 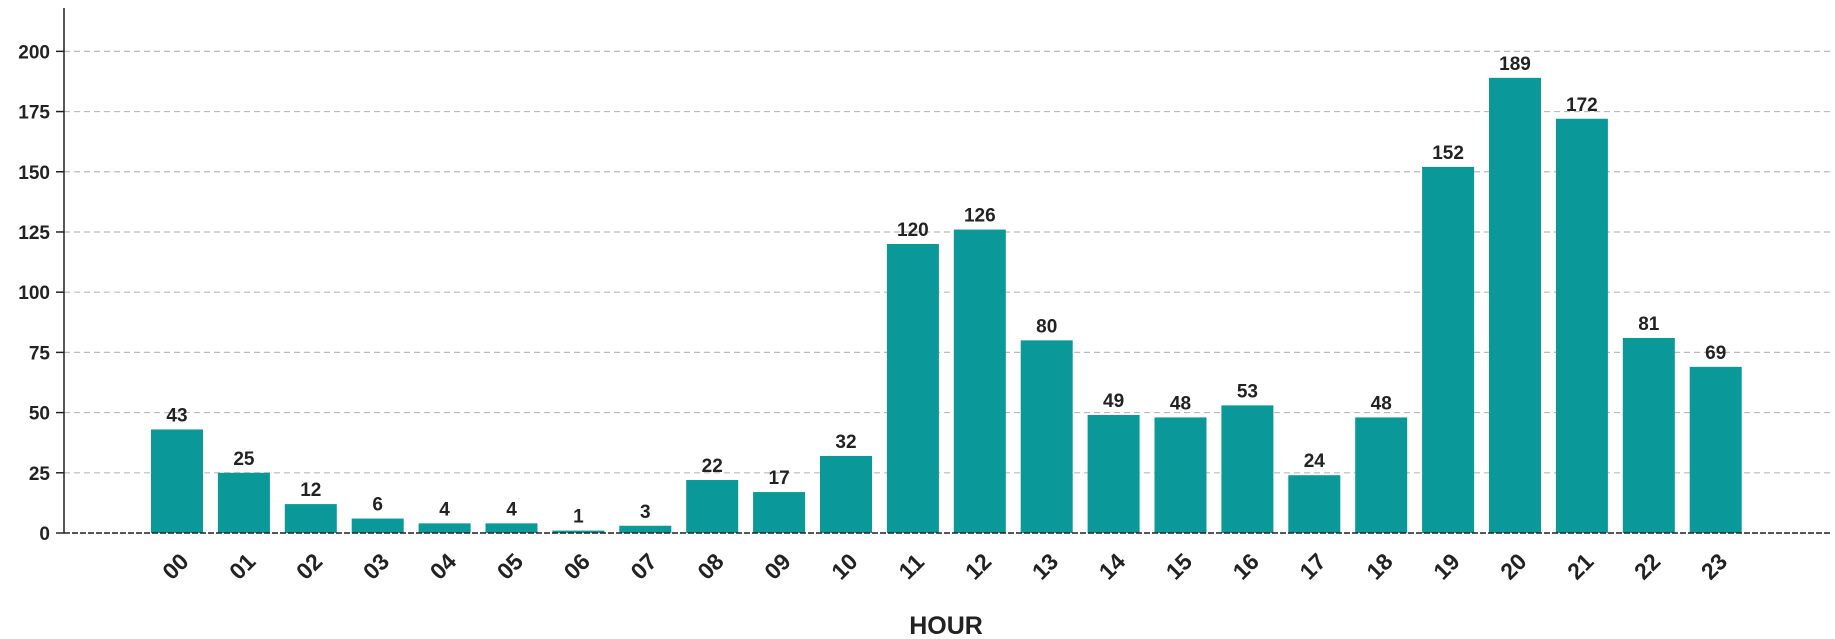 I want to click on x-tick-label: 05, so click(x=510, y=566).